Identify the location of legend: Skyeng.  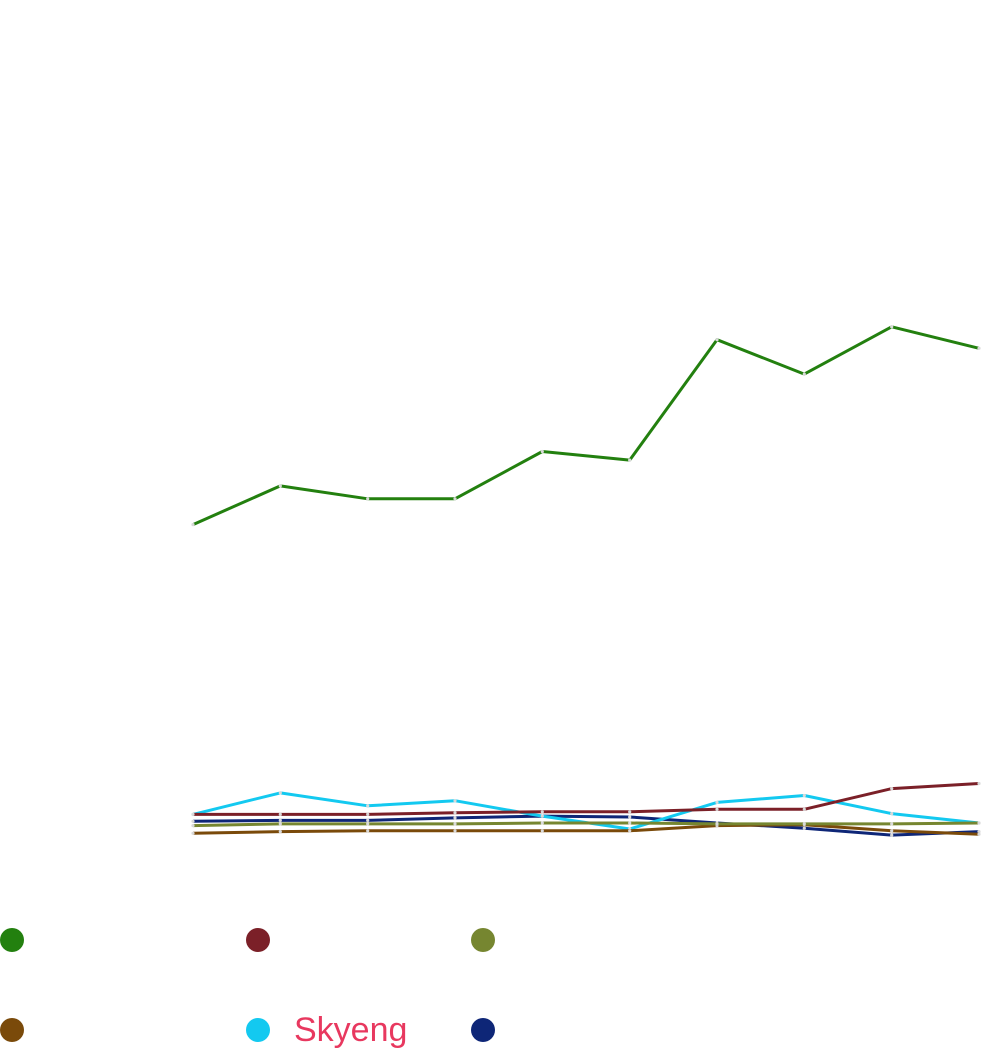
(491, 980).